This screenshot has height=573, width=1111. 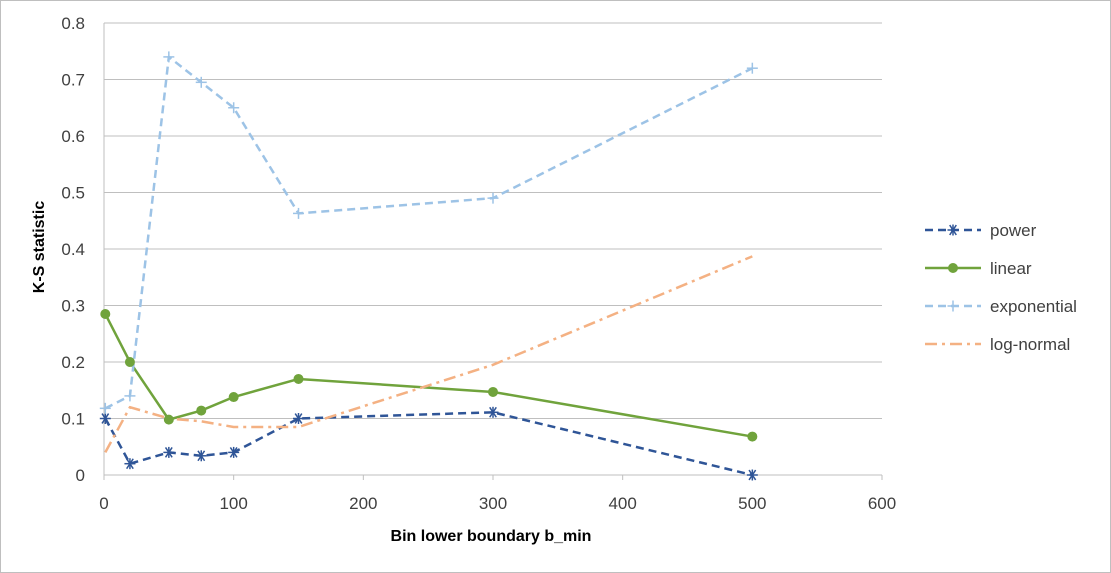 I want to click on x-tick-label: 500, so click(x=752, y=503).